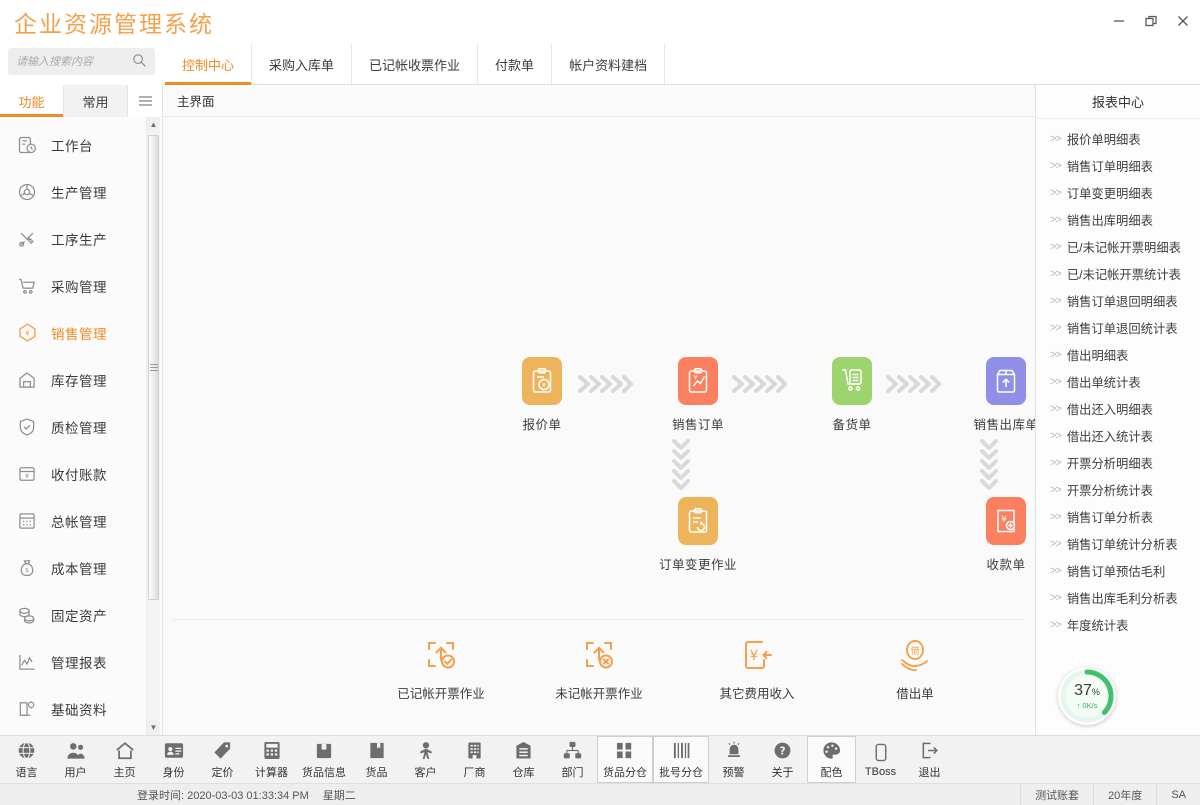 Image resolution: width=1200 pixels, height=805 pixels. Describe the element at coordinates (271, 759) in the screenshot. I see `tool-calculator: 计算器` at that location.